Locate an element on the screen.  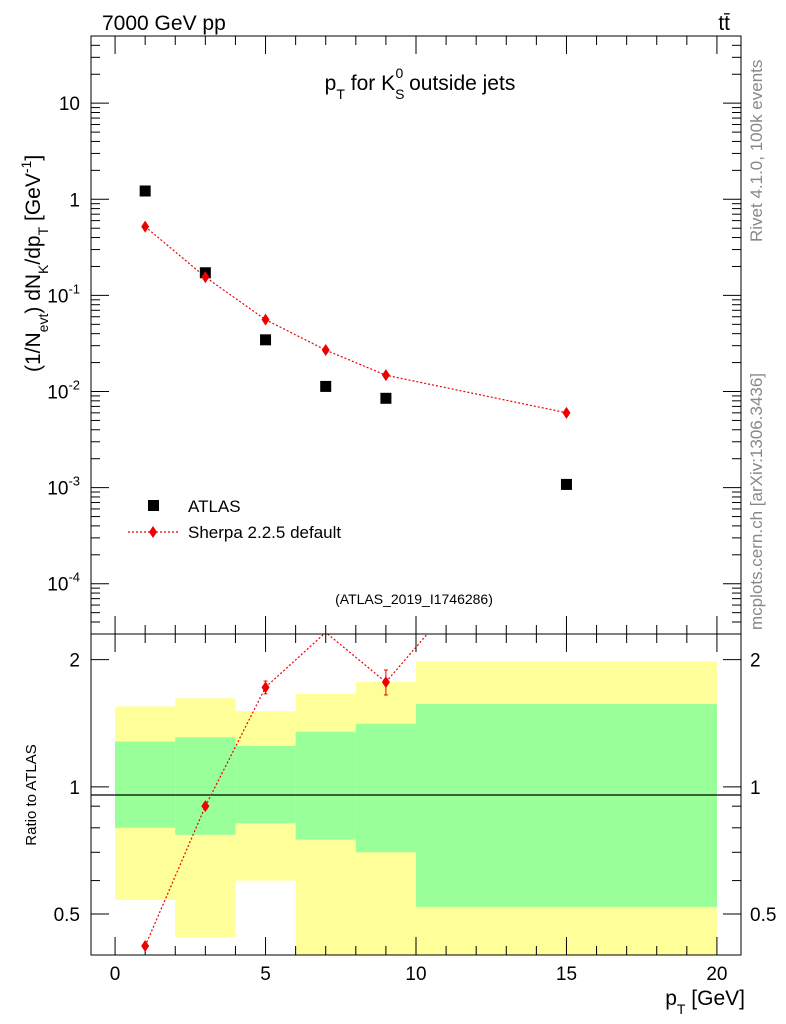
main-y-tick-label: 10⁻³ is located at coordinates (63, 487).